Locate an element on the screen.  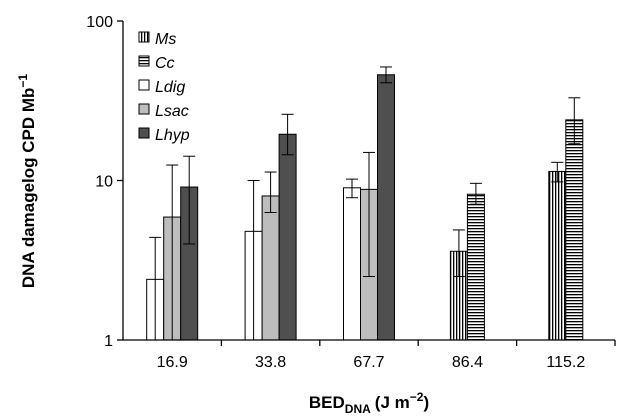
legend-label-ldig: Ldig is located at coordinates (170, 87).